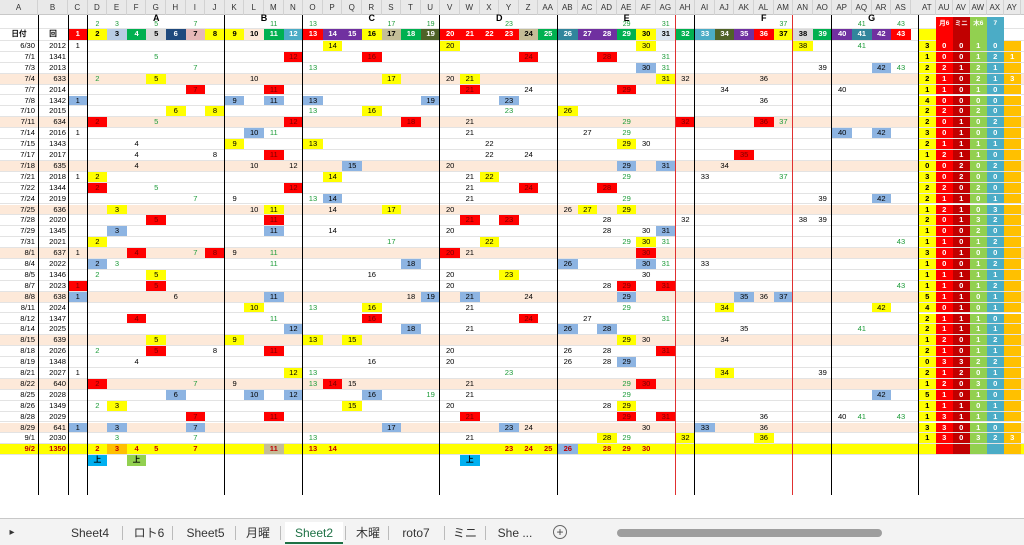 The height and width of the screenshot is (545, 1024). Describe the element at coordinates (57, 274) in the screenshot. I see `kai-cell: 1346` at that location.